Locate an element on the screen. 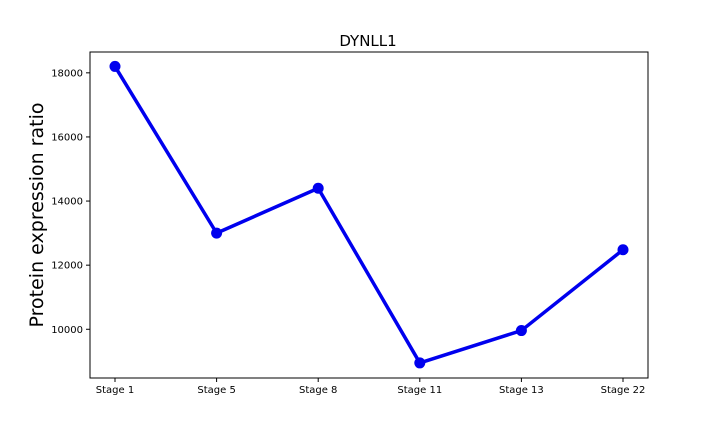 The width and height of the screenshot is (720, 432). x-tick-label: Stage 1 is located at coordinates (115, 390).